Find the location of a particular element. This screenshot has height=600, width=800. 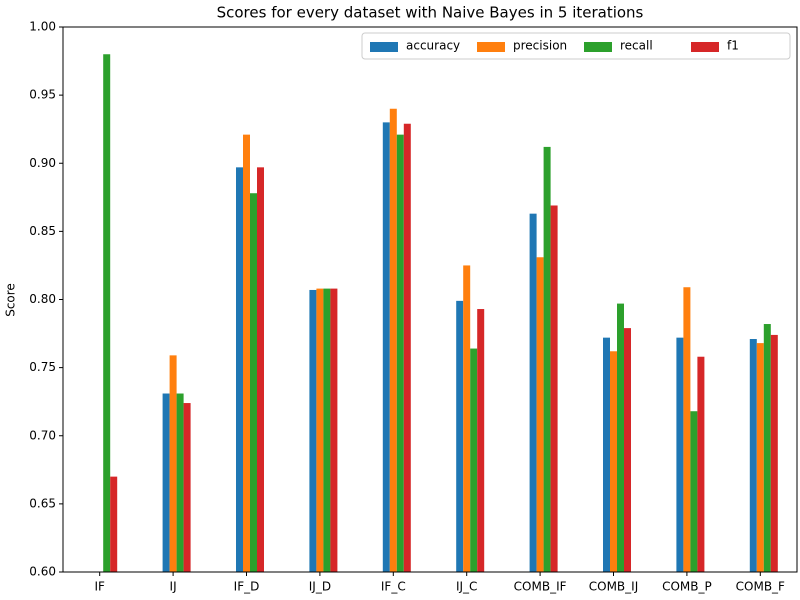

y-tick-label: 0.70 is located at coordinates (42, 435).